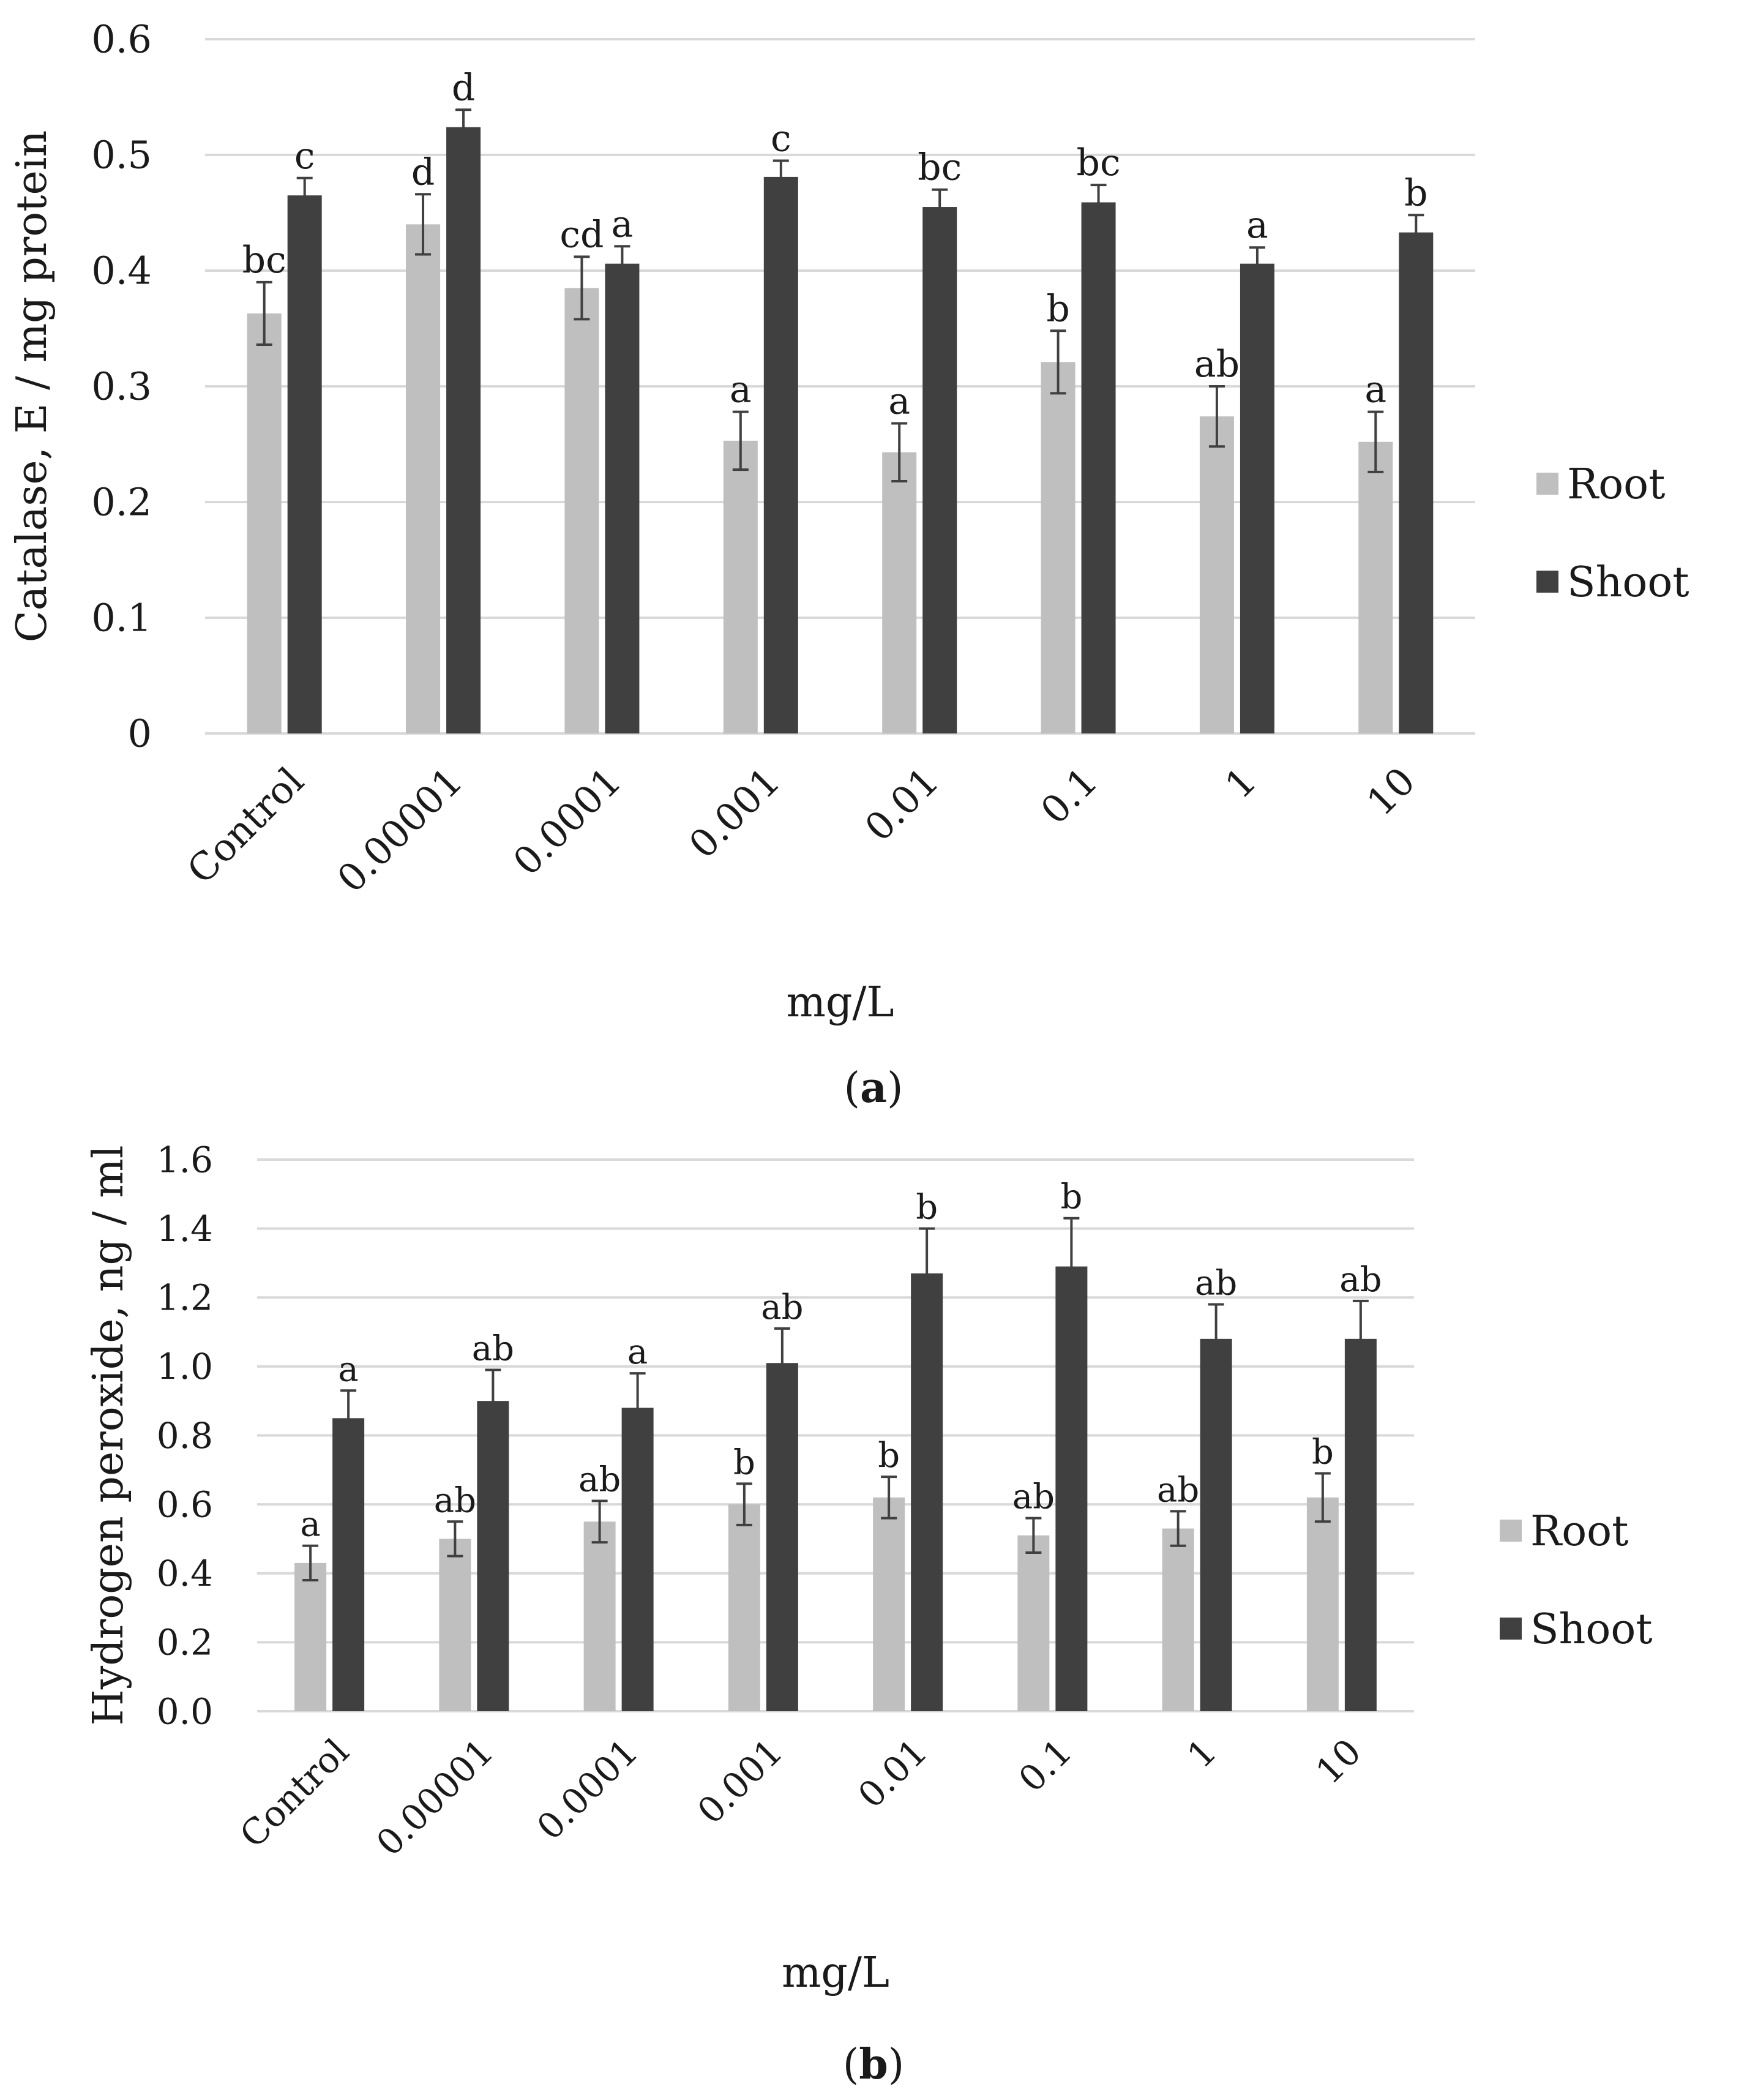 The height and width of the screenshot is (2100, 1747). I want to click on y-tick-label: 0.1, so click(121, 618).